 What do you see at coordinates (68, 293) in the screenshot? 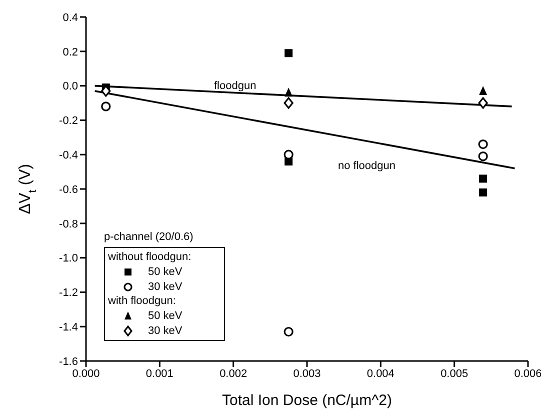
I see `y-tick-label: -1.2` at bounding box center [68, 293].